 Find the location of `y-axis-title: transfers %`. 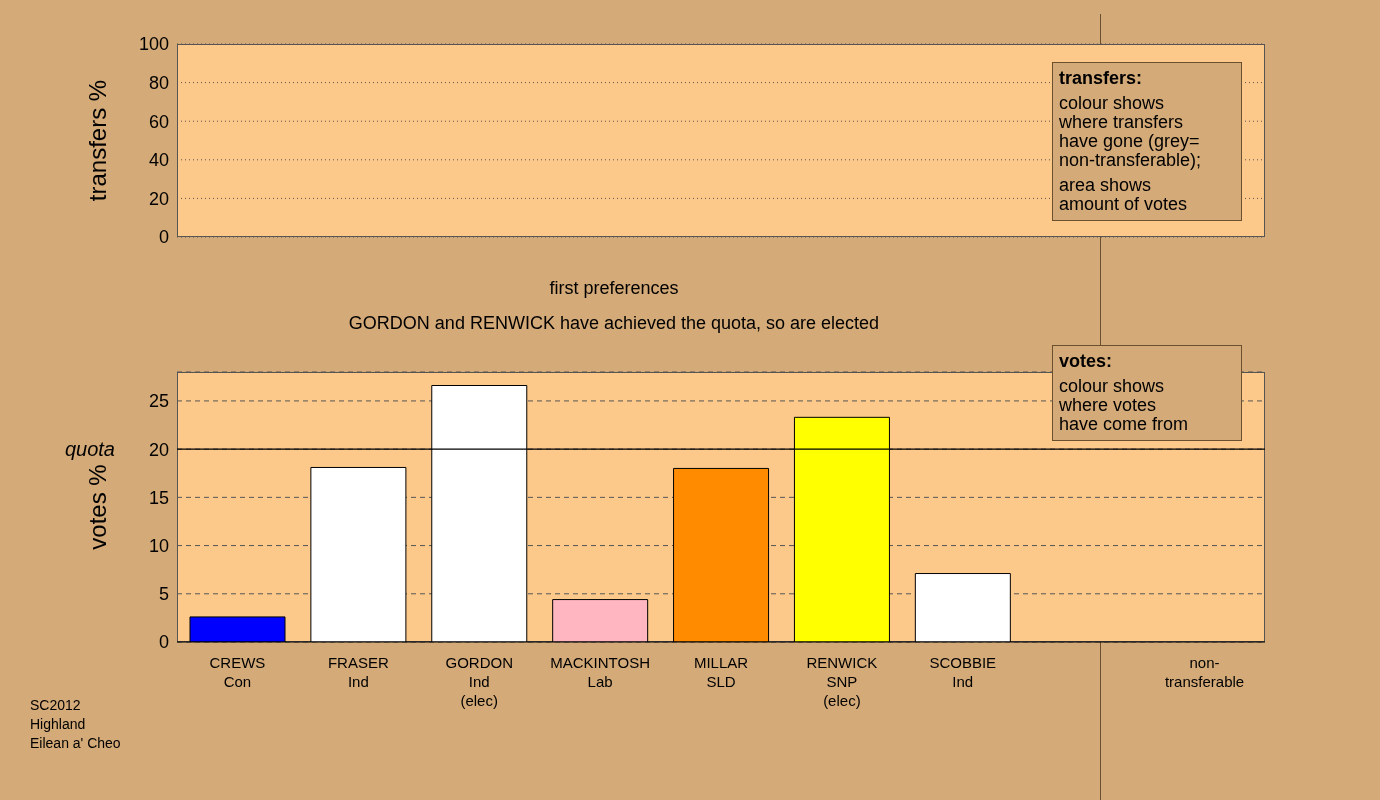

y-axis-title: transfers % is located at coordinates (97, 140).